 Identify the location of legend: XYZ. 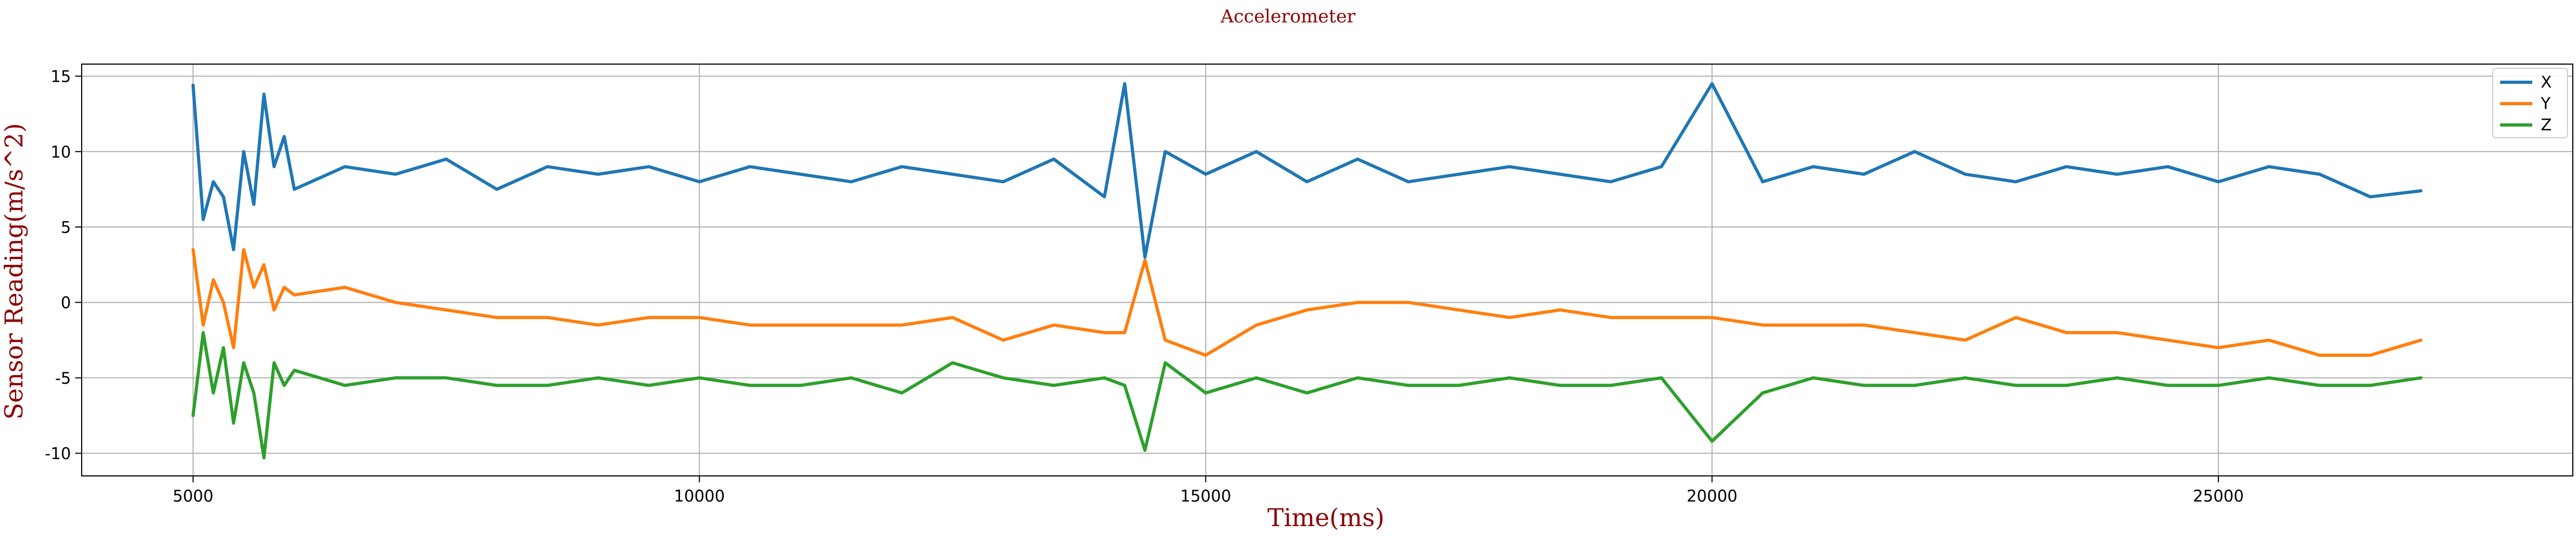
(2530, 103).